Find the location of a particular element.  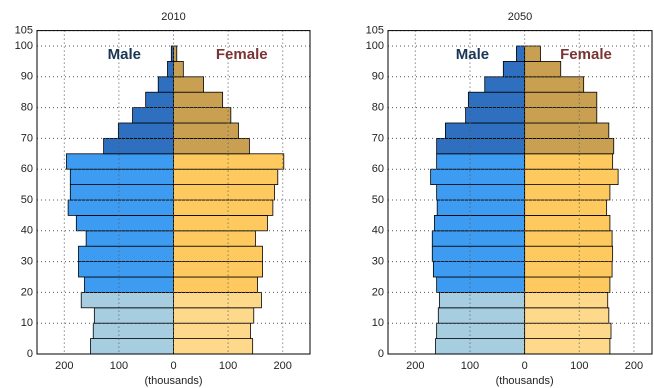

series-label: Female is located at coordinates (242, 54).